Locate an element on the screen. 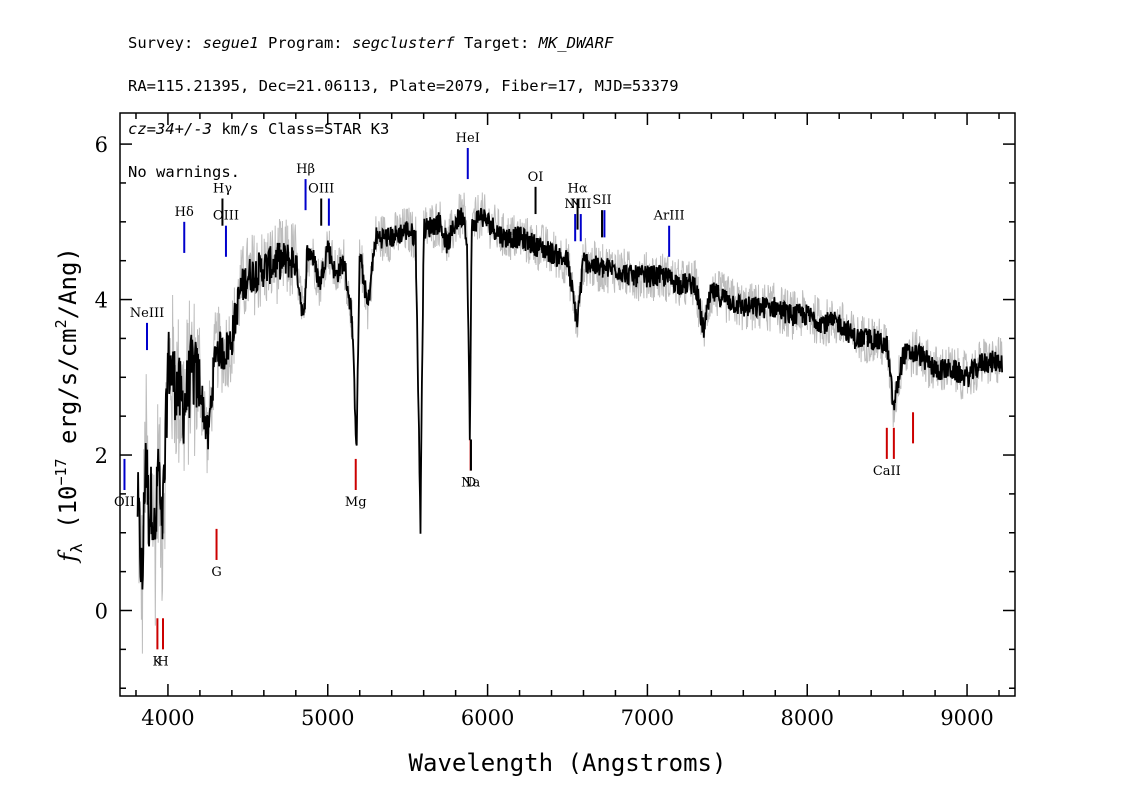 The image size is (1134, 810). line-label-5: Hβ is located at coordinates (305, 169).